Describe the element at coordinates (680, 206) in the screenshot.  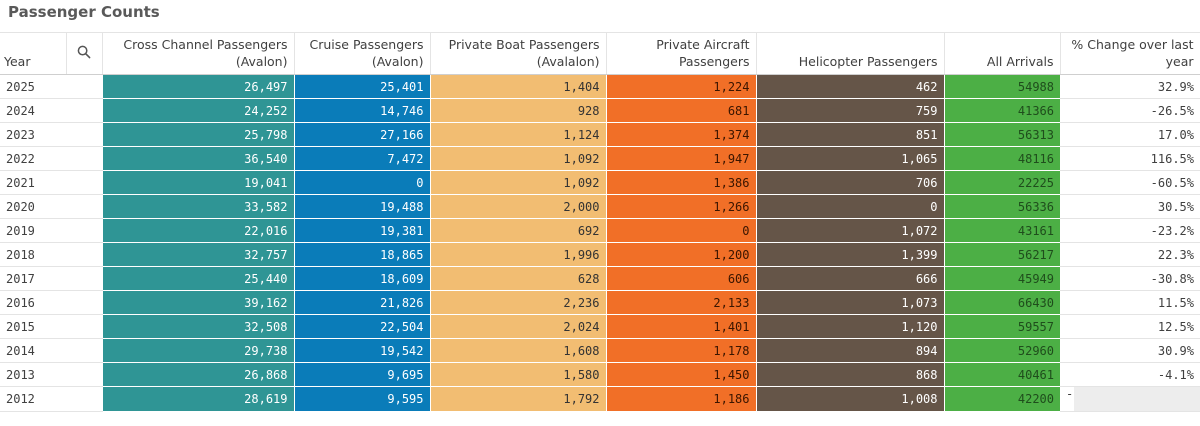
I see `cell-private-aircraft: 1,266` at that location.